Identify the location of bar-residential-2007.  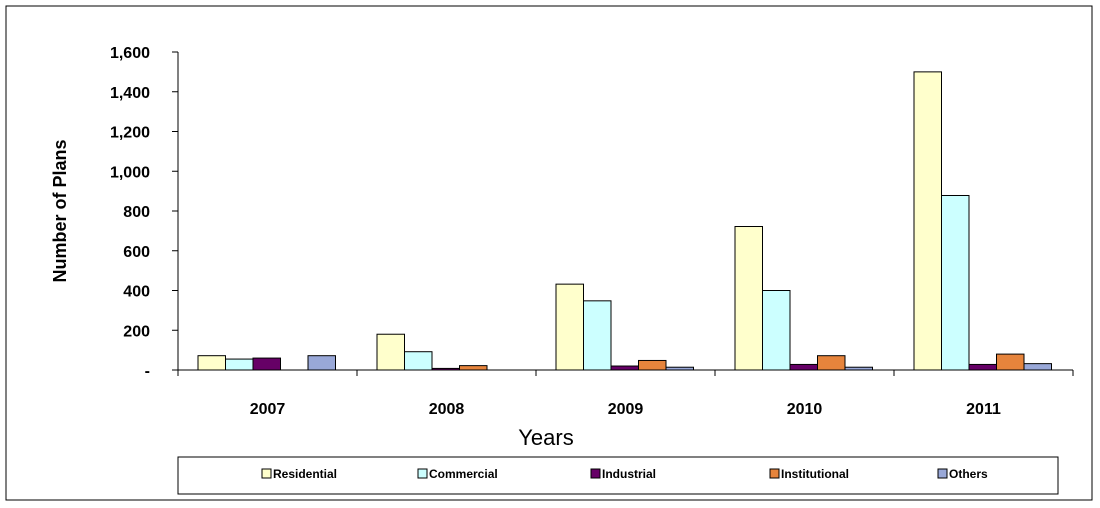
(211, 363).